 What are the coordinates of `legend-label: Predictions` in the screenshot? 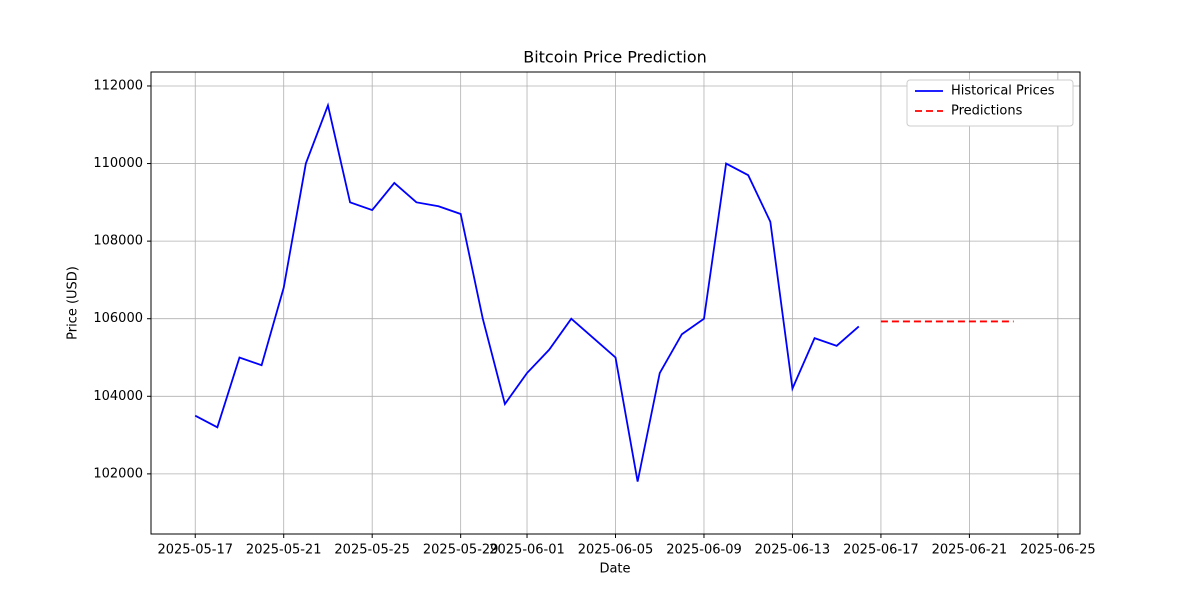 It's located at (987, 111).